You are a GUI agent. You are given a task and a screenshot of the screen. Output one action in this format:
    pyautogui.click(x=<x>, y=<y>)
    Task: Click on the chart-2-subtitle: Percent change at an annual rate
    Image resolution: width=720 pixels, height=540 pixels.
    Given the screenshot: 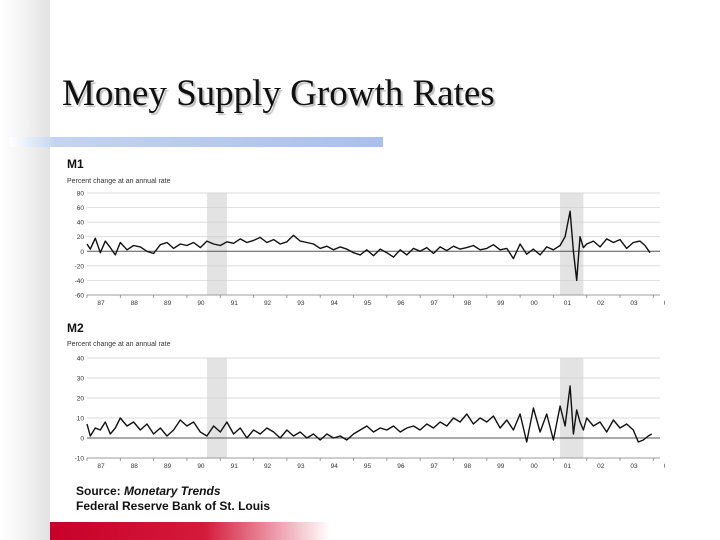 What is the action you would take?
    pyautogui.click(x=119, y=344)
    